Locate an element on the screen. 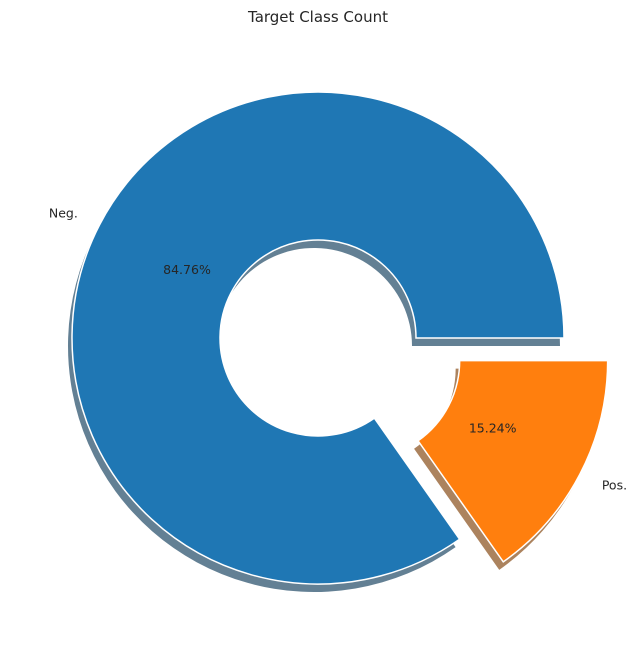 This screenshot has height=656, width=640. chart-title: Target Class Count is located at coordinates (317, 17).